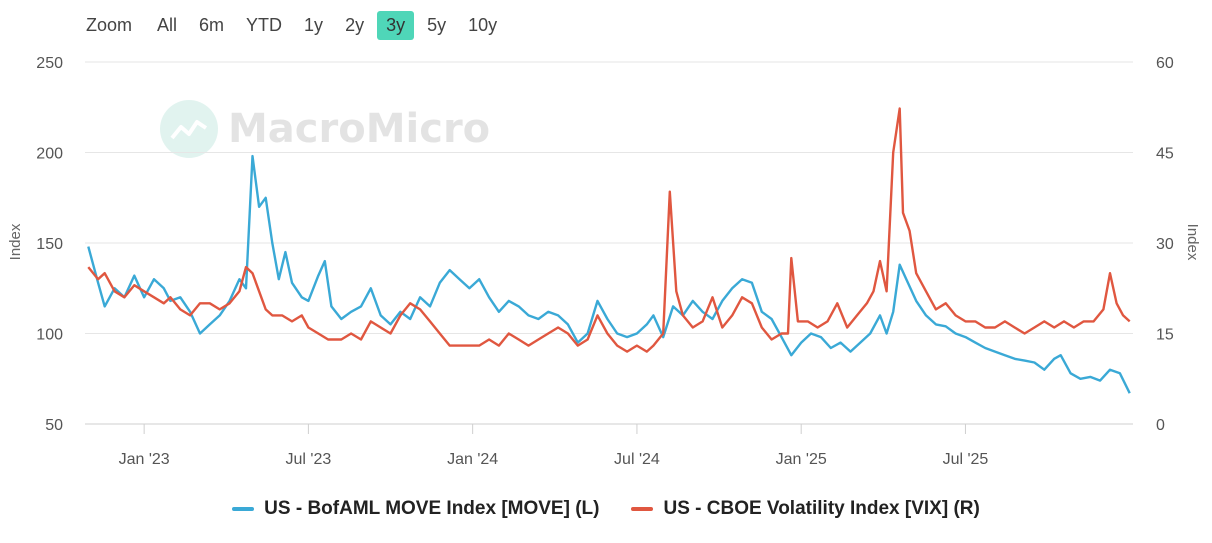 The width and height of the screenshot is (1212, 543). I want to click on y-right-tick-label: 30, so click(1165, 244).